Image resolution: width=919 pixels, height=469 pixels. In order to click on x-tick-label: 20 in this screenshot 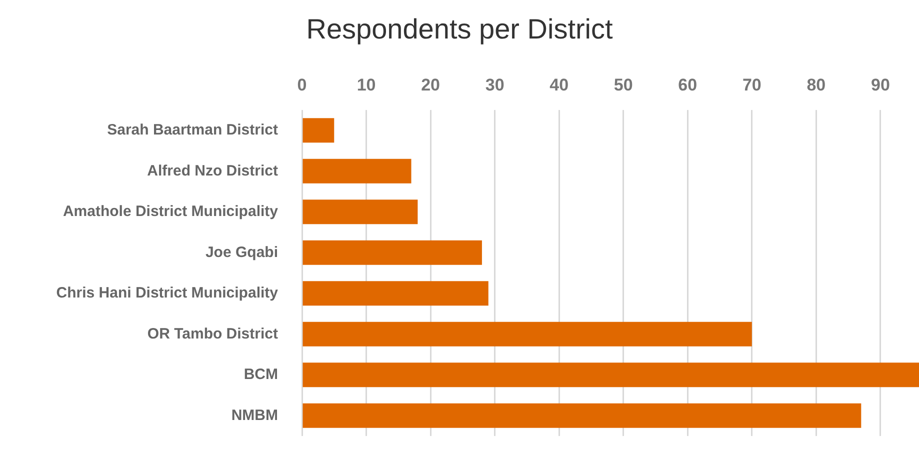, I will do `click(430, 84)`.